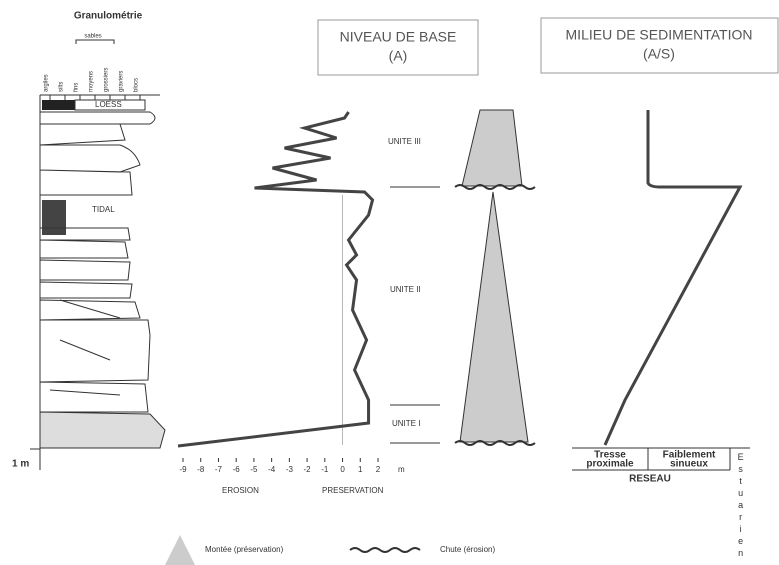  What do you see at coordinates (103, 209) in the screenshot?
I see `tidal-label: TIDAL` at bounding box center [103, 209].